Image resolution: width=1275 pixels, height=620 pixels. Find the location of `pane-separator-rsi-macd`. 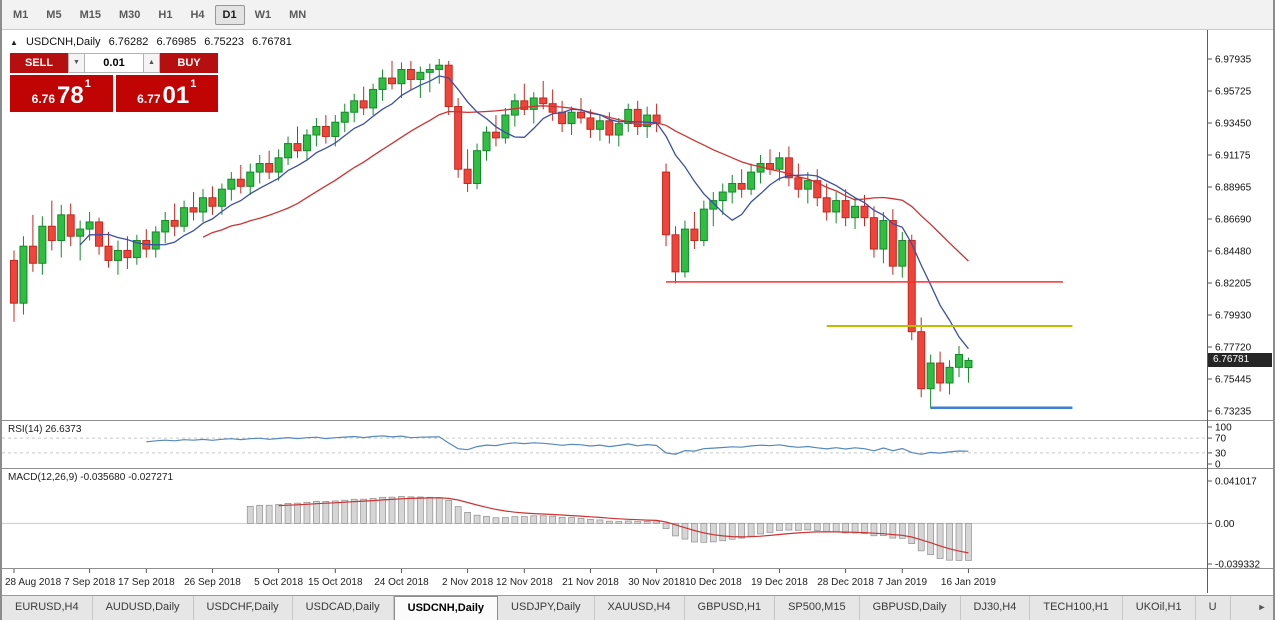

pane-separator-rsi-macd is located at coordinates (637, 468).